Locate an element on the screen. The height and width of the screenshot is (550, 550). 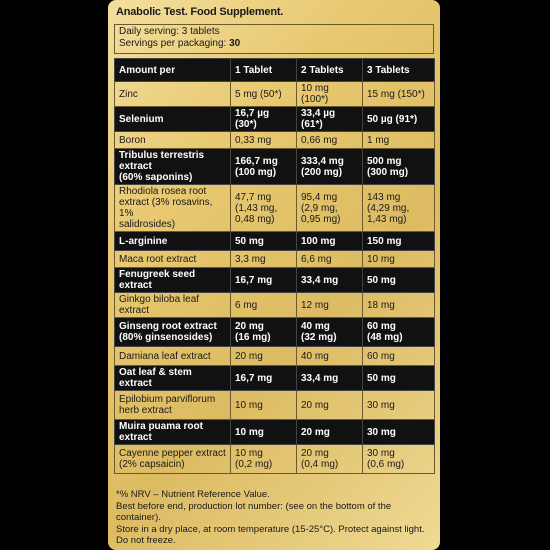
table-row: Damiana leaf extract 20 mg 40 mg 60 mg is located at coordinates (274, 356).